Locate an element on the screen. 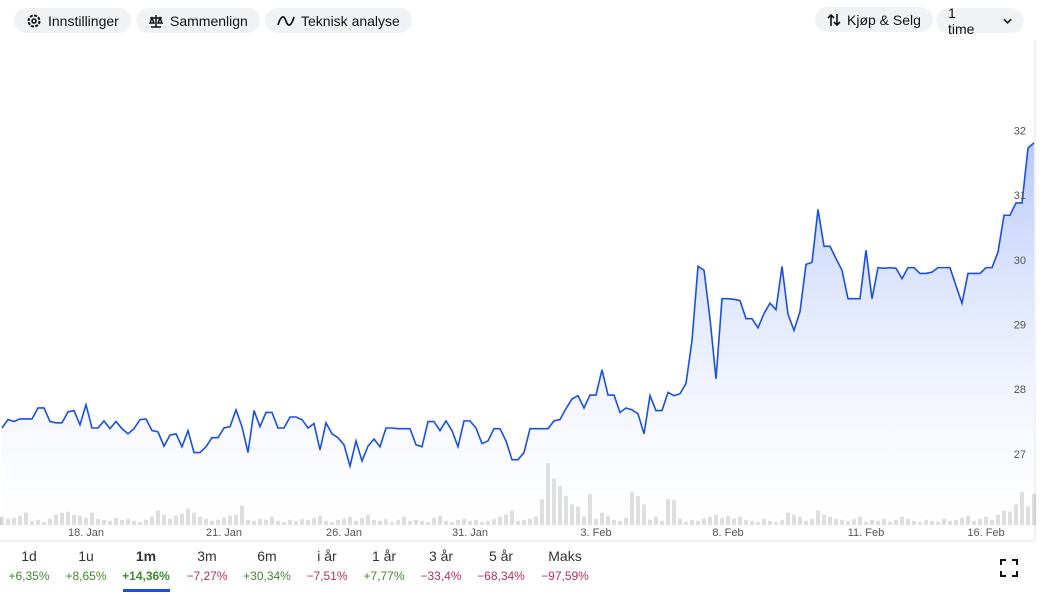  range-change: −7,27% is located at coordinates (207, 576).